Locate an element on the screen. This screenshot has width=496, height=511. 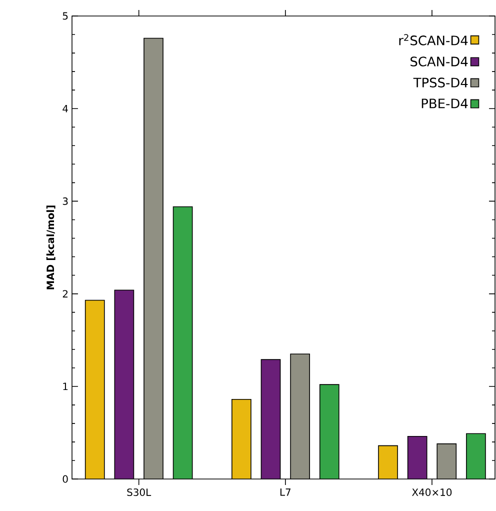
y-axis-title: MAD [kcal/mol] is located at coordinates (51, 248).